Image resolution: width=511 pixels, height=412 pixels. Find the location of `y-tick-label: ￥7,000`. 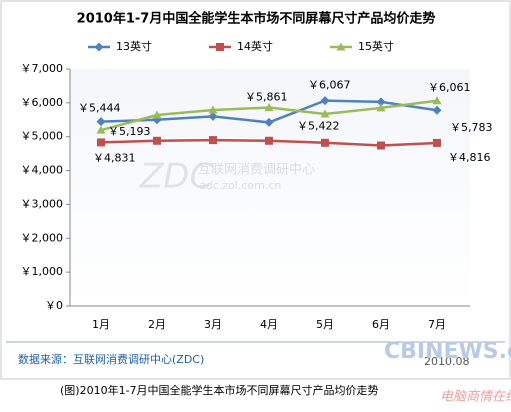

y-tick-label: ￥7,000 is located at coordinates (42, 68).